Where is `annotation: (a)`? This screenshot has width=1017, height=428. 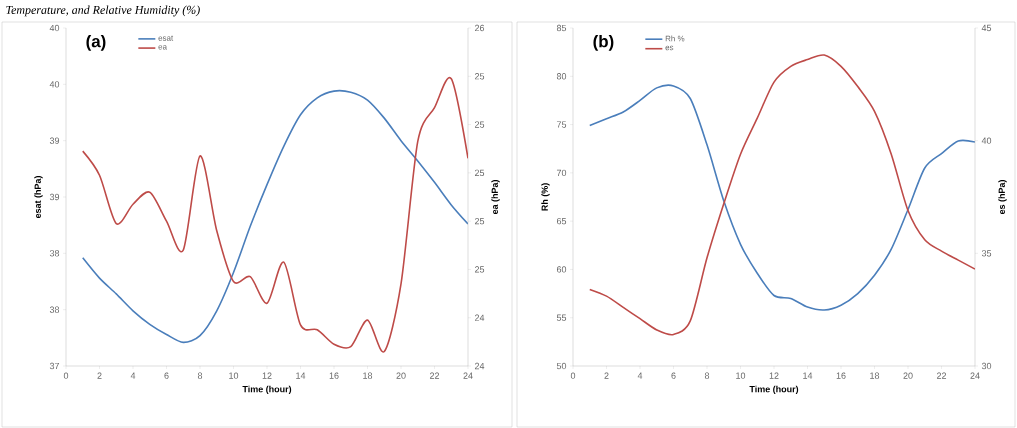
annotation: (a) is located at coordinates (96, 42).